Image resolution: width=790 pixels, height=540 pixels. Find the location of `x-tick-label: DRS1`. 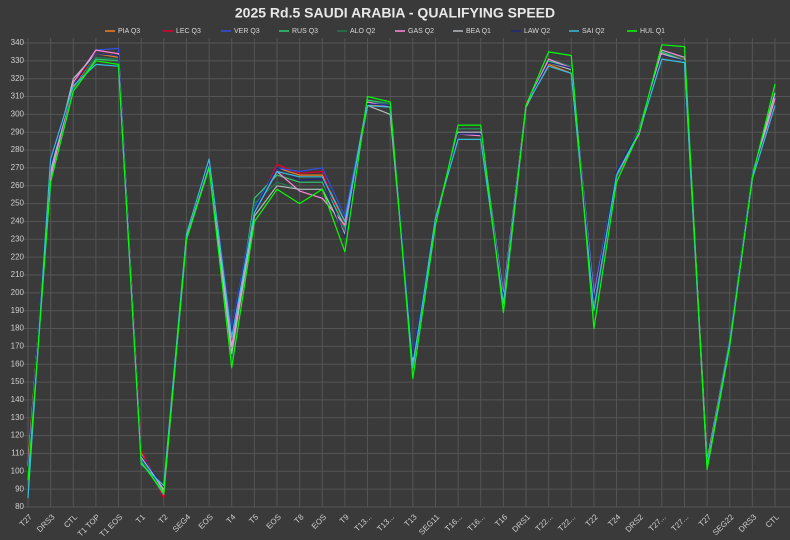

x-tick-label: DRS1 is located at coordinates (521, 523).